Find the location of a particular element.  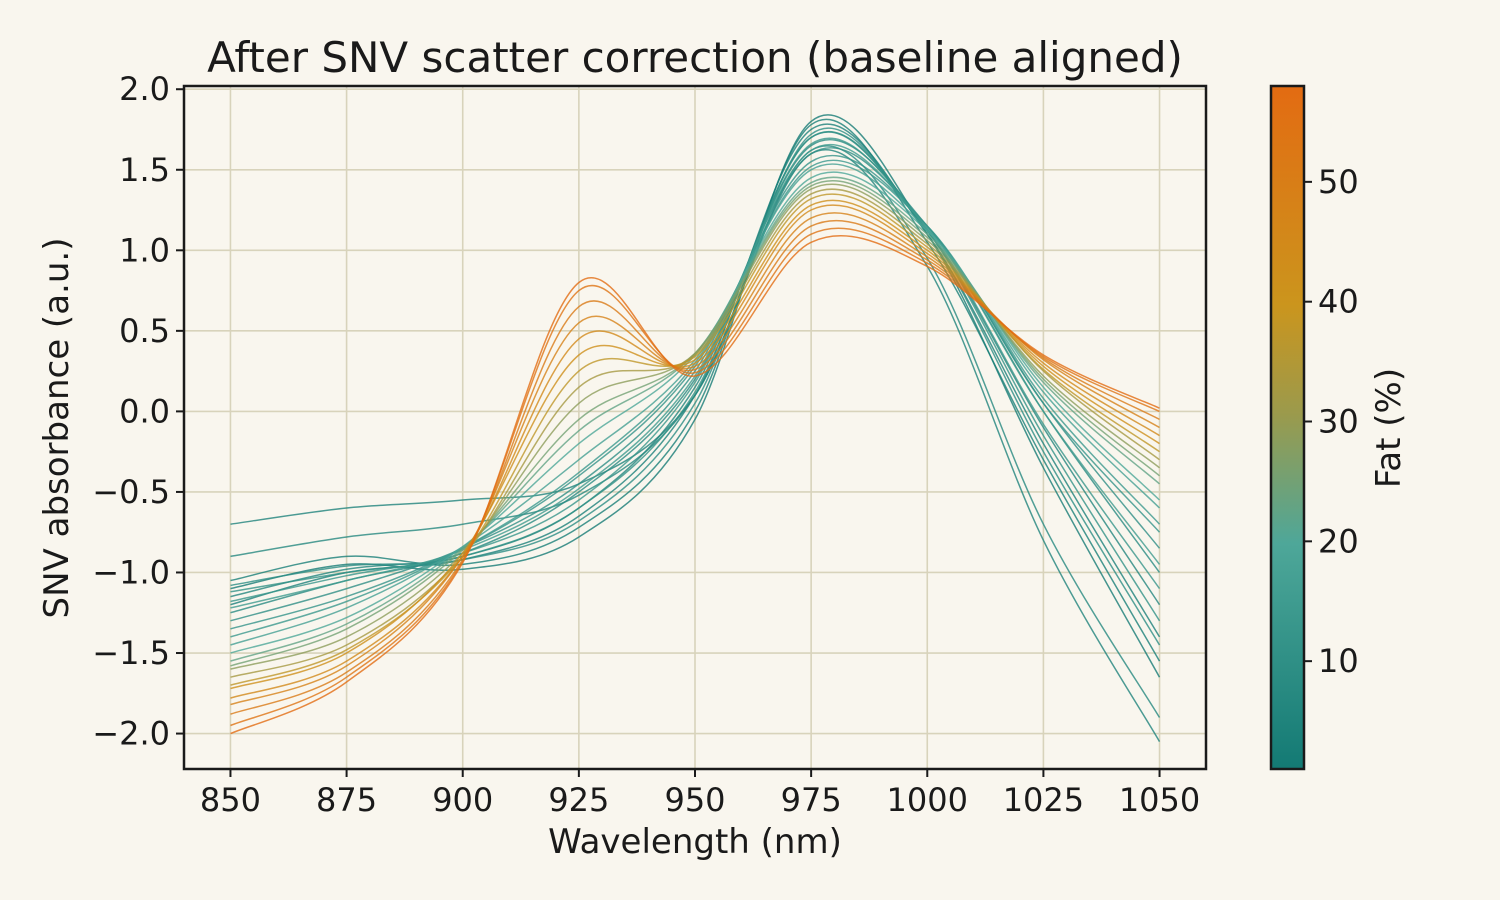

x-tick-label: 875 is located at coordinates (346, 800).